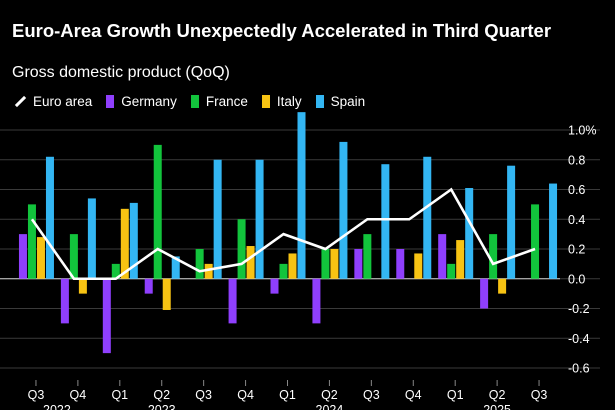 This screenshot has width=615, height=410. What do you see at coordinates (121, 72) in the screenshot?
I see `chart-subtitle: Gross domestic product (QoQ)` at bounding box center [121, 72].